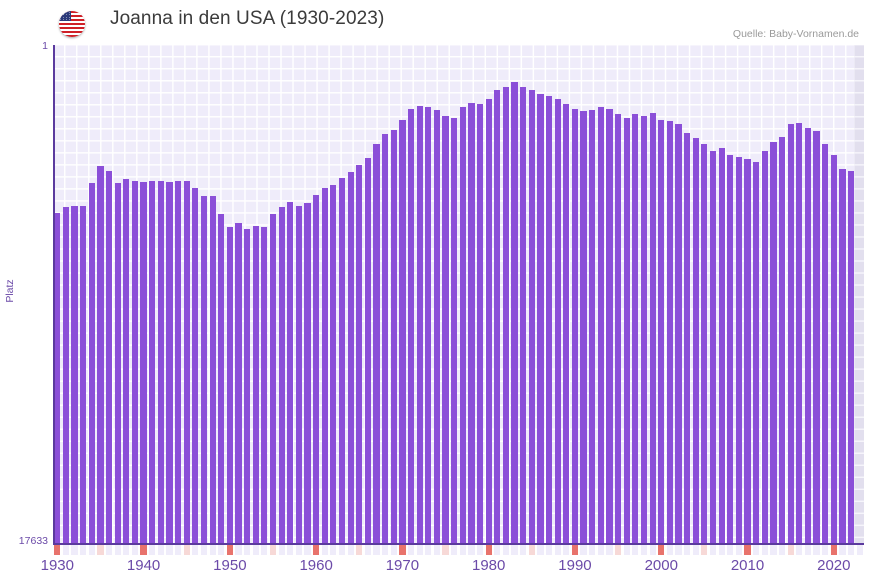 This screenshot has width=873, height=587. What do you see at coordinates (859, 294) in the screenshot?
I see `no-data-region` at bounding box center [859, 294].